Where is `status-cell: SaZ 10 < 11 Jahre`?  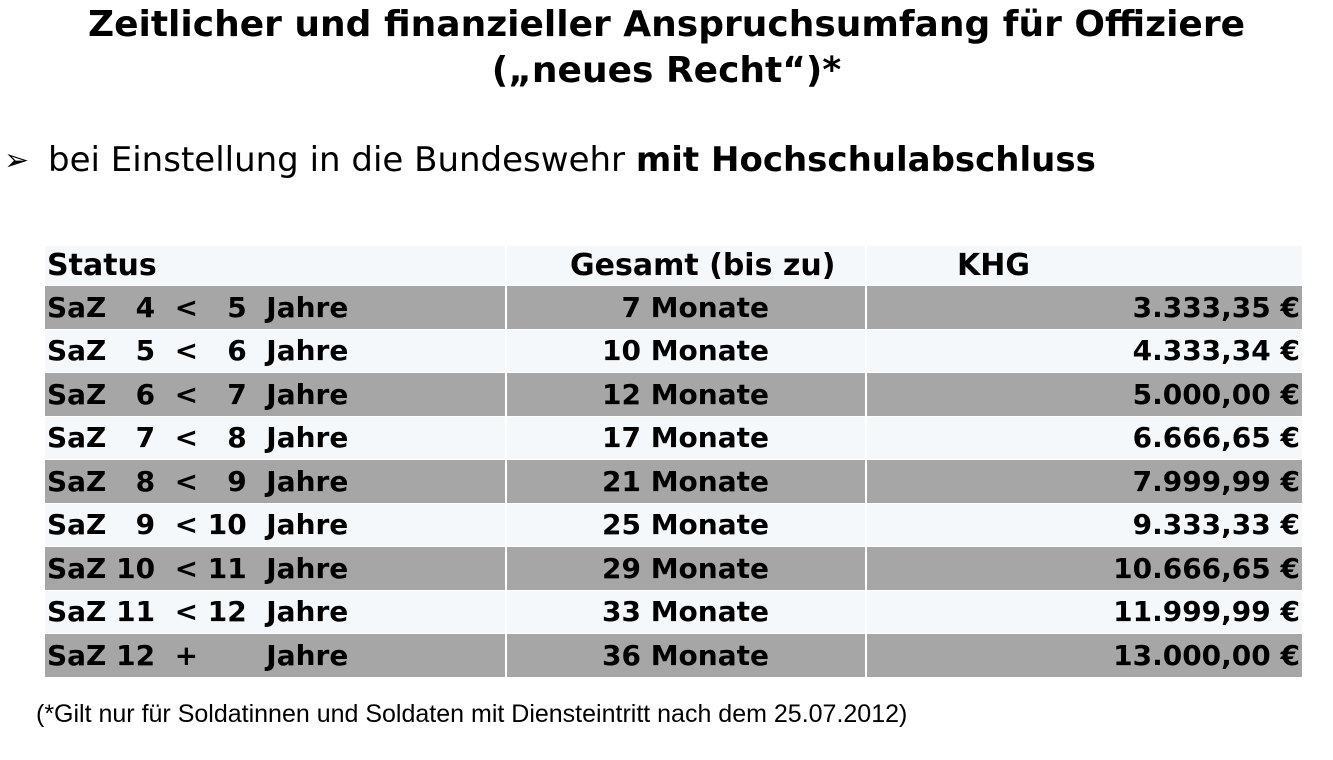 status-cell: SaZ 10 < 11 Jahre is located at coordinates (276, 568).